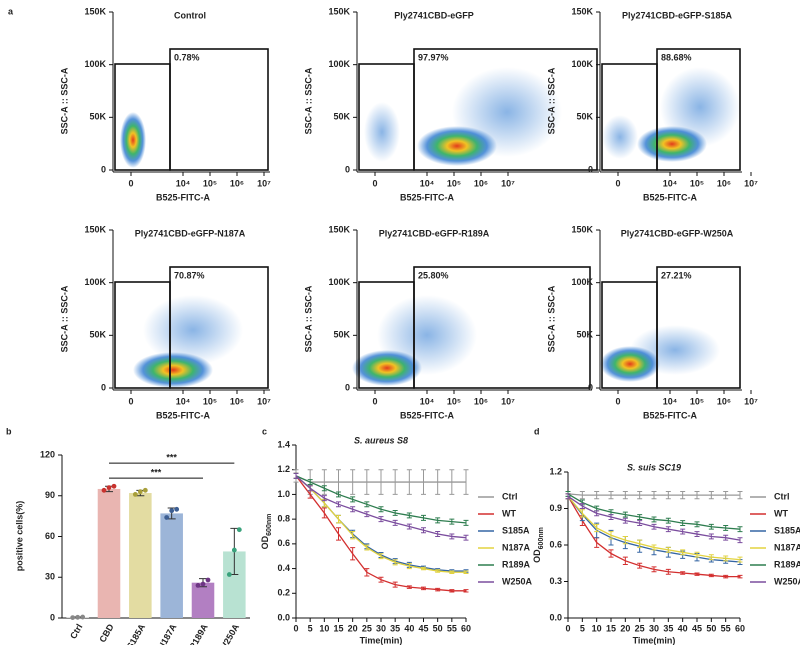  Describe the element at coordinates (367, 628) in the screenshot. I see `x-tick-label: 25` at that location.